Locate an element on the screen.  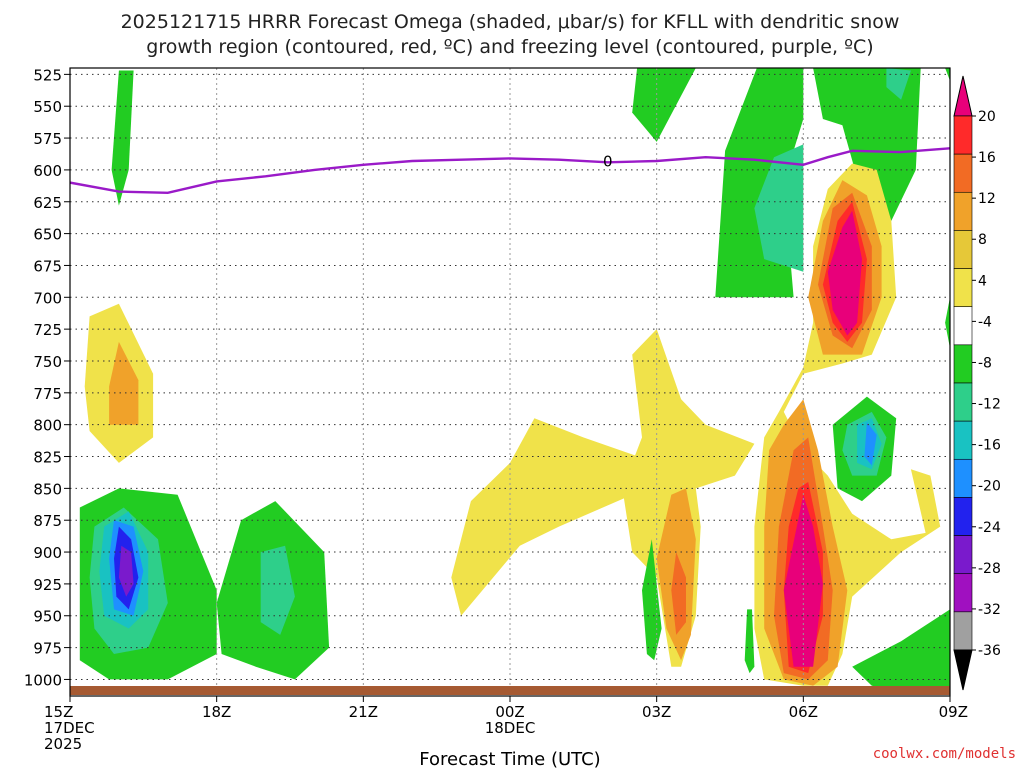
y-tick-label: 675 is located at coordinates (47, 266).